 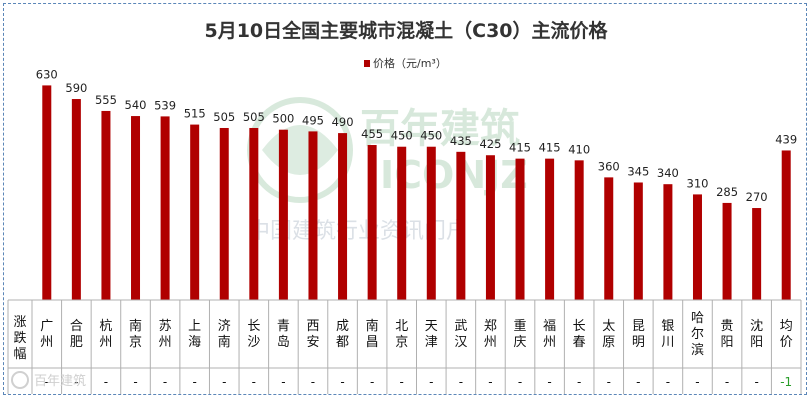 I want to click on change-label: -1, so click(x=786, y=382).